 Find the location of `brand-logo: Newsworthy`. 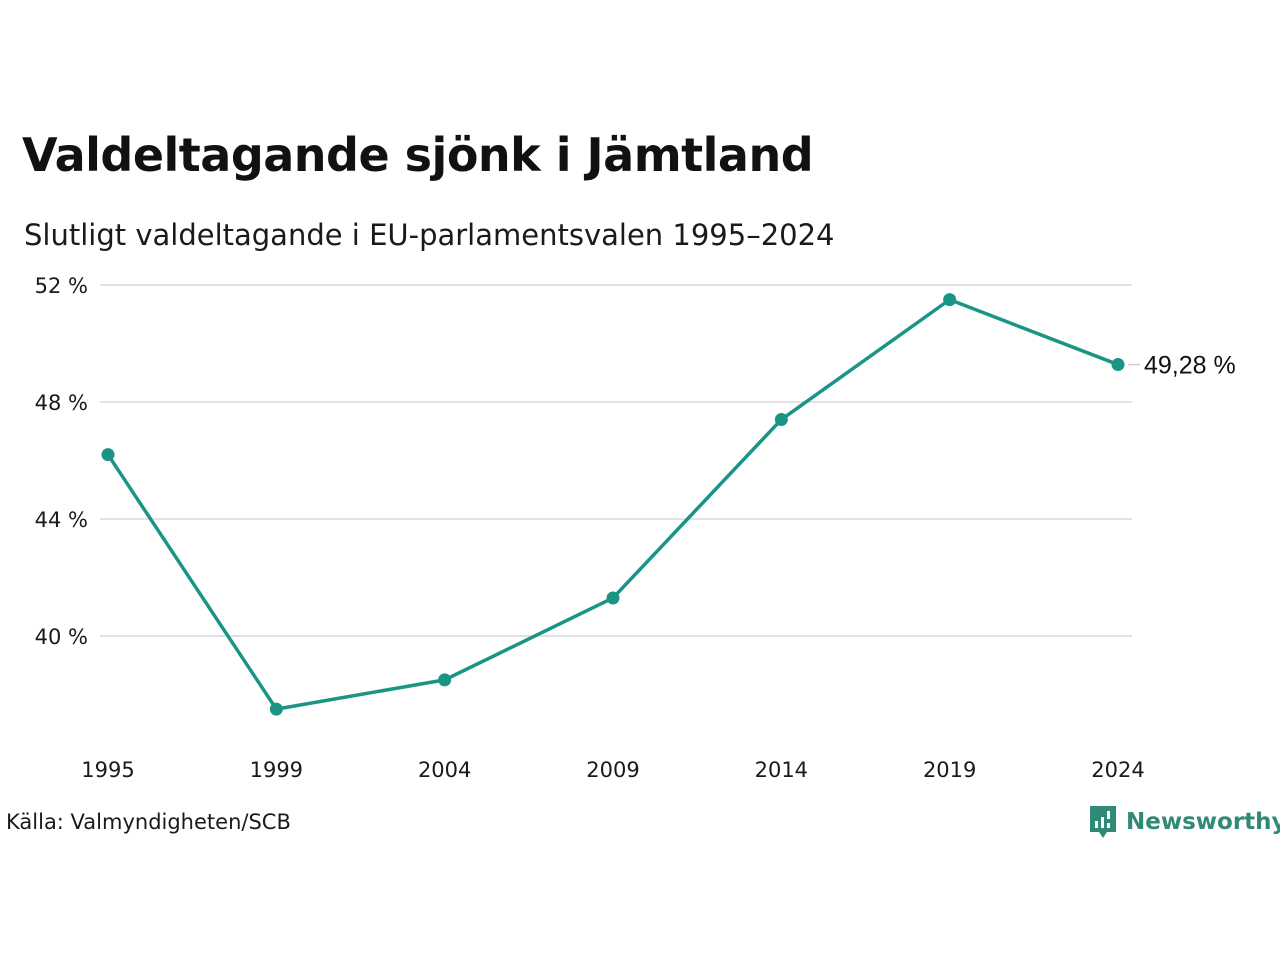

brand-logo: Newsworthy is located at coordinates (1184, 822).